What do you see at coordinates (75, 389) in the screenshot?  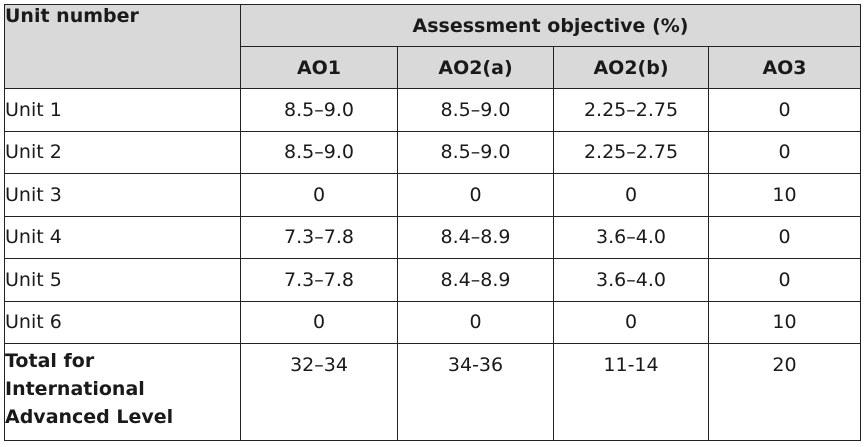 I see `total-label-line: International` at bounding box center [75, 389].